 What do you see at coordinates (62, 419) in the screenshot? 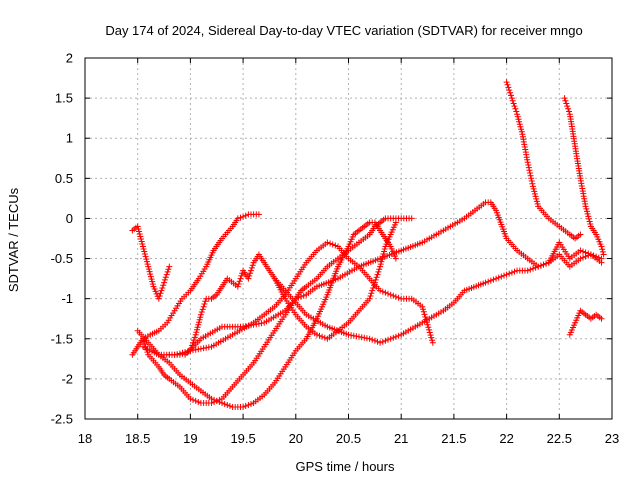
I see `y-tick-label: -2.5` at bounding box center [62, 419].